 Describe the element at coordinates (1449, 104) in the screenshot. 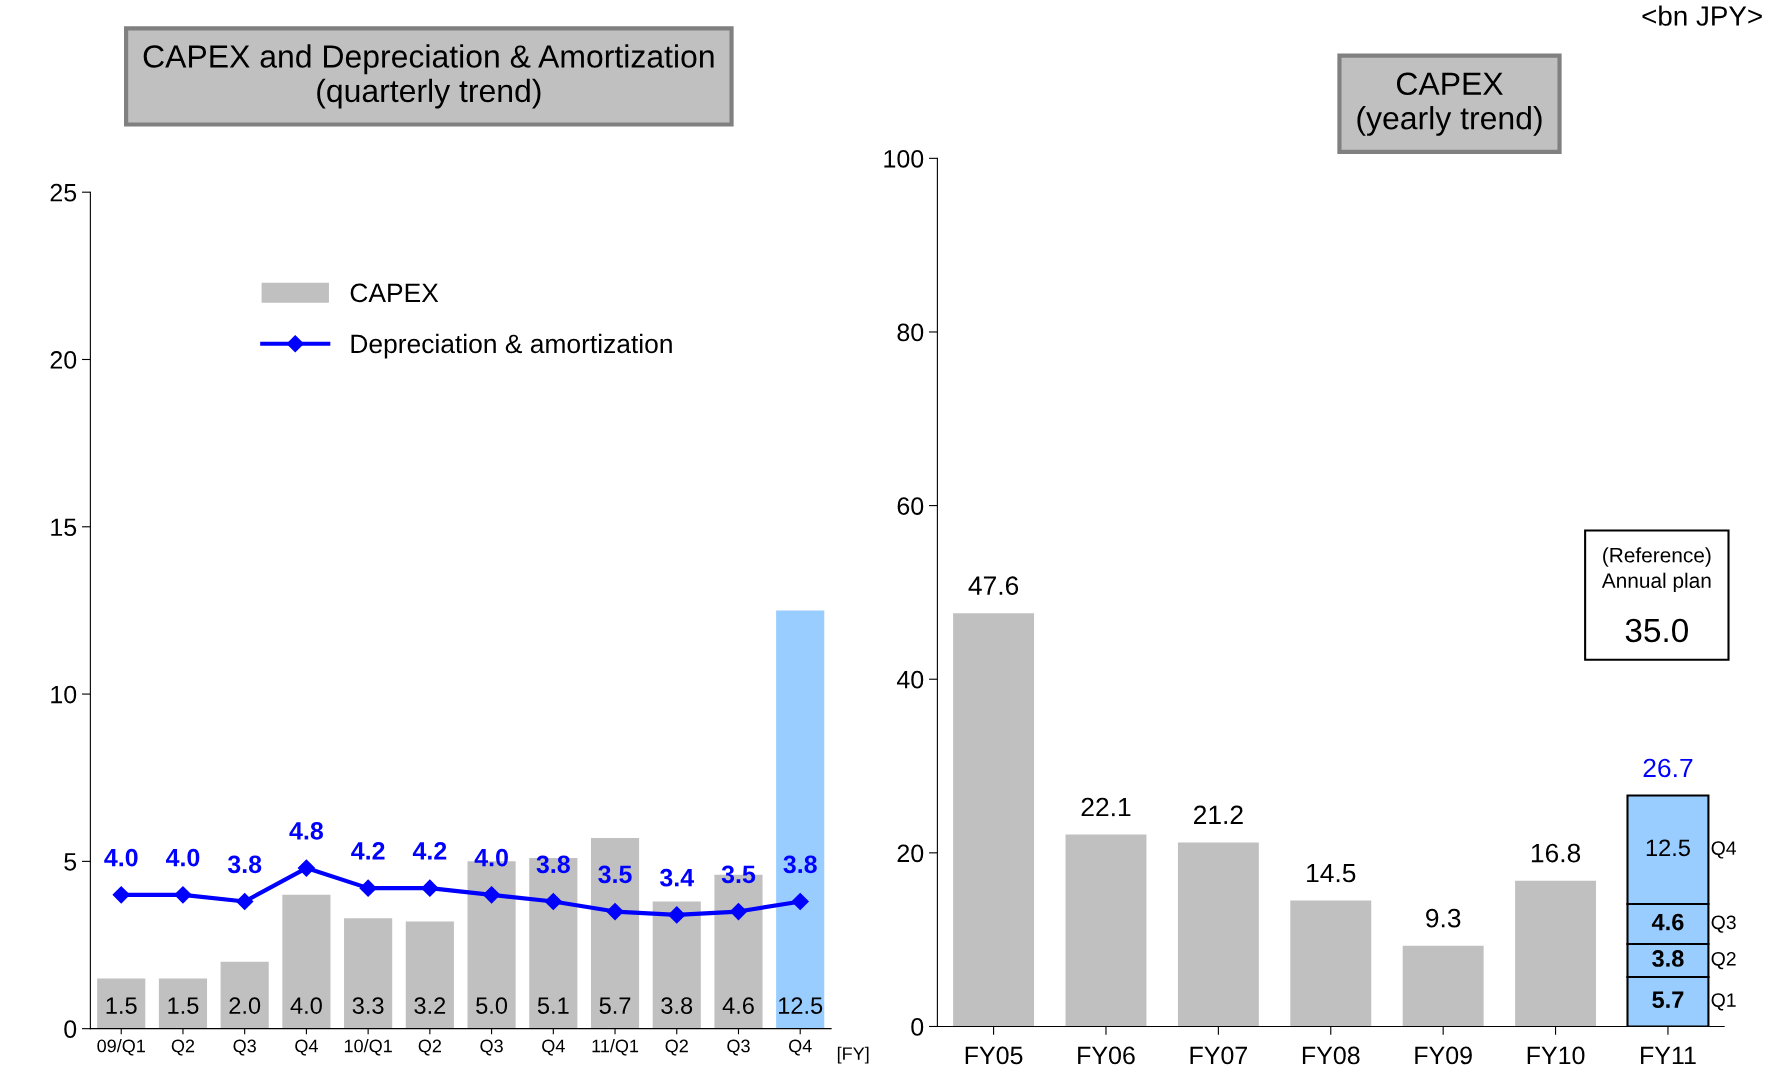

I see `chart-title: CAPEX (yearly trend)` at that location.